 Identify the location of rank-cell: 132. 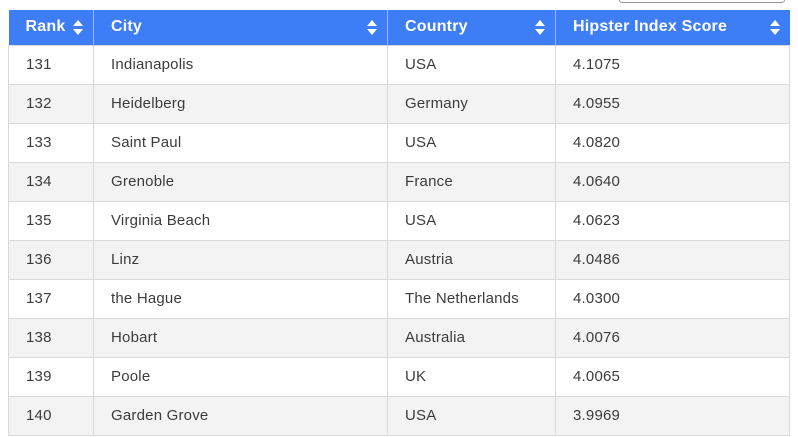
(51, 103).